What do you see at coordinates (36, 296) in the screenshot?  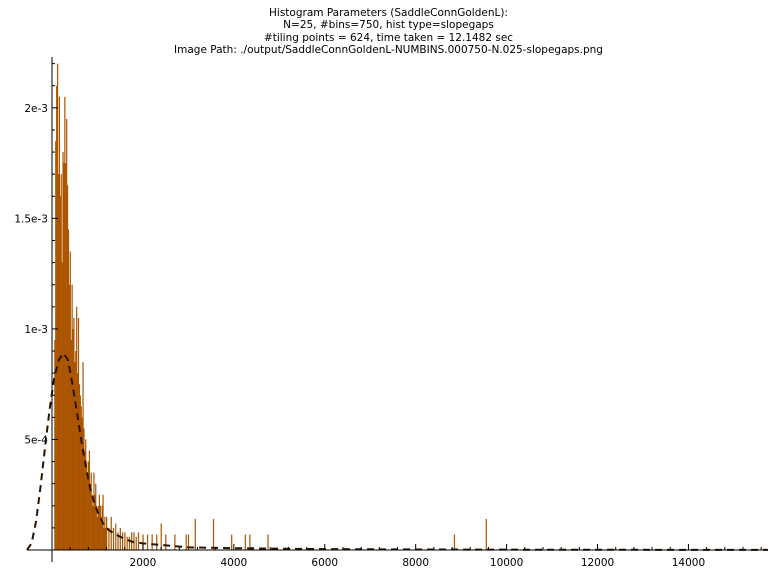 I see `y-axis-ticks: 5e-4 1e-3 1.5e-3 2e-3` at bounding box center [36, 296].